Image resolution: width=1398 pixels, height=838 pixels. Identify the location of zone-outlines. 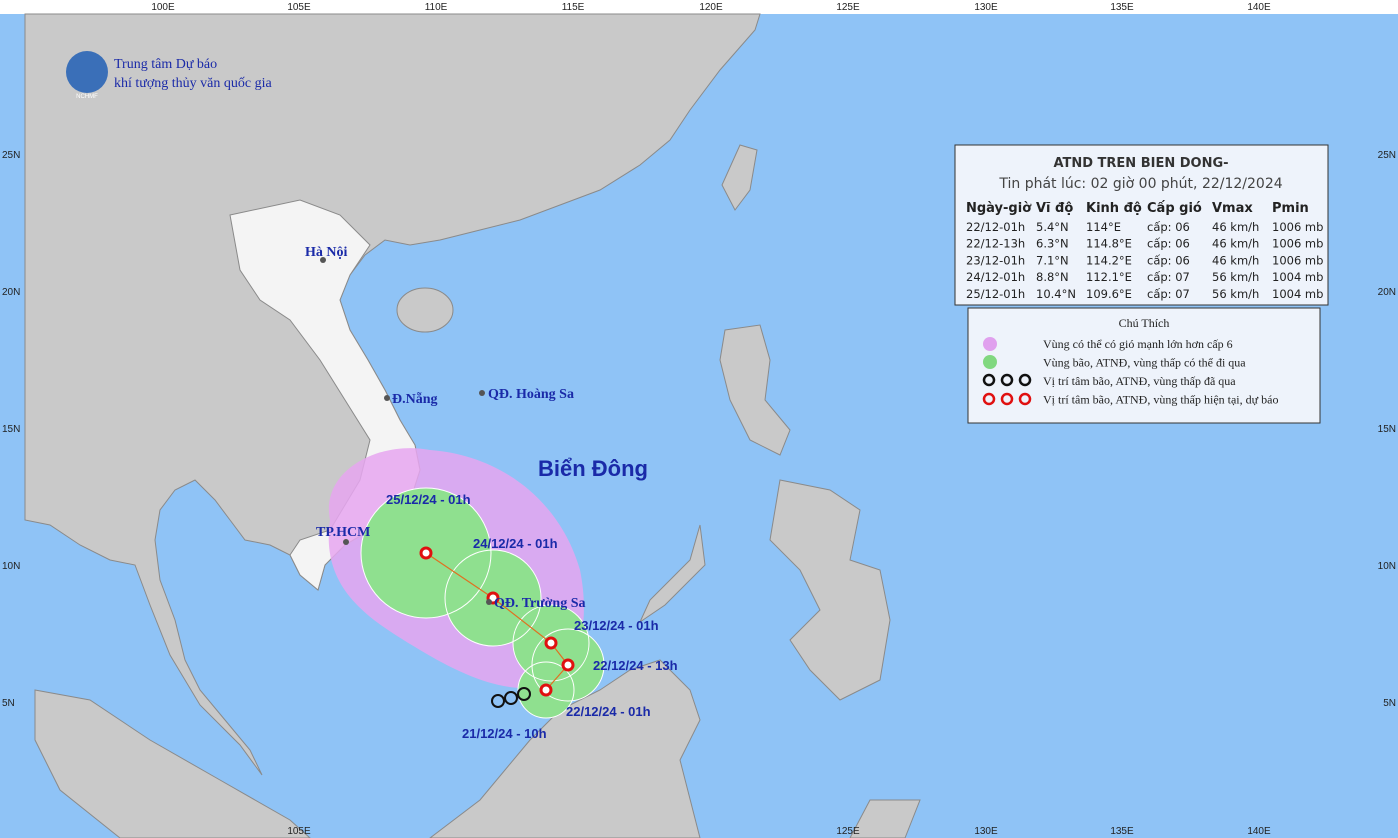
(482, 603).